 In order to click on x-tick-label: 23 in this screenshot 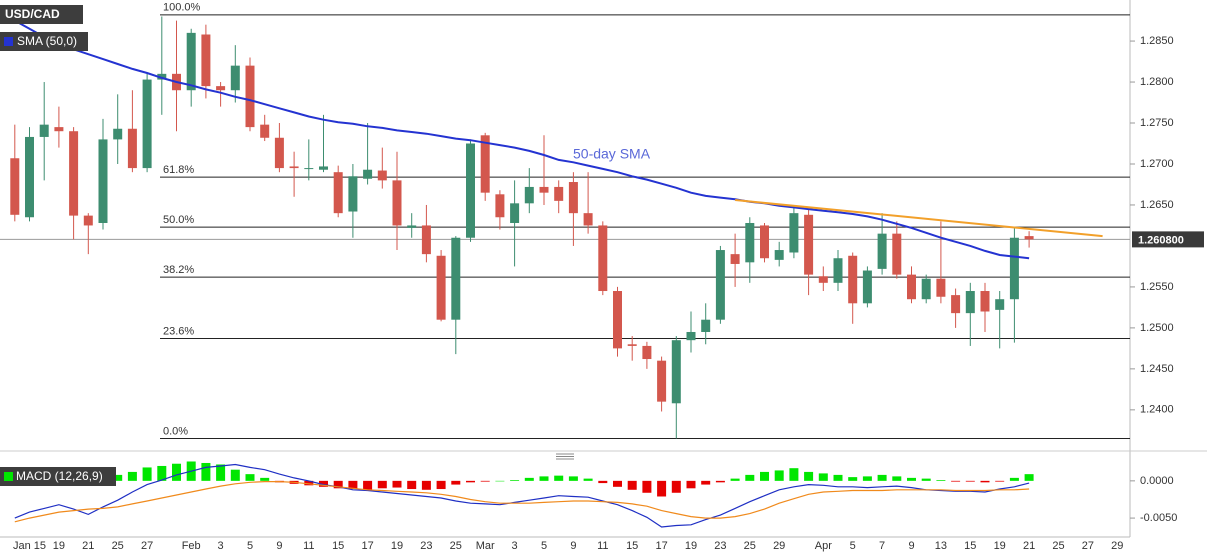, I will do `click(720, 546)`.